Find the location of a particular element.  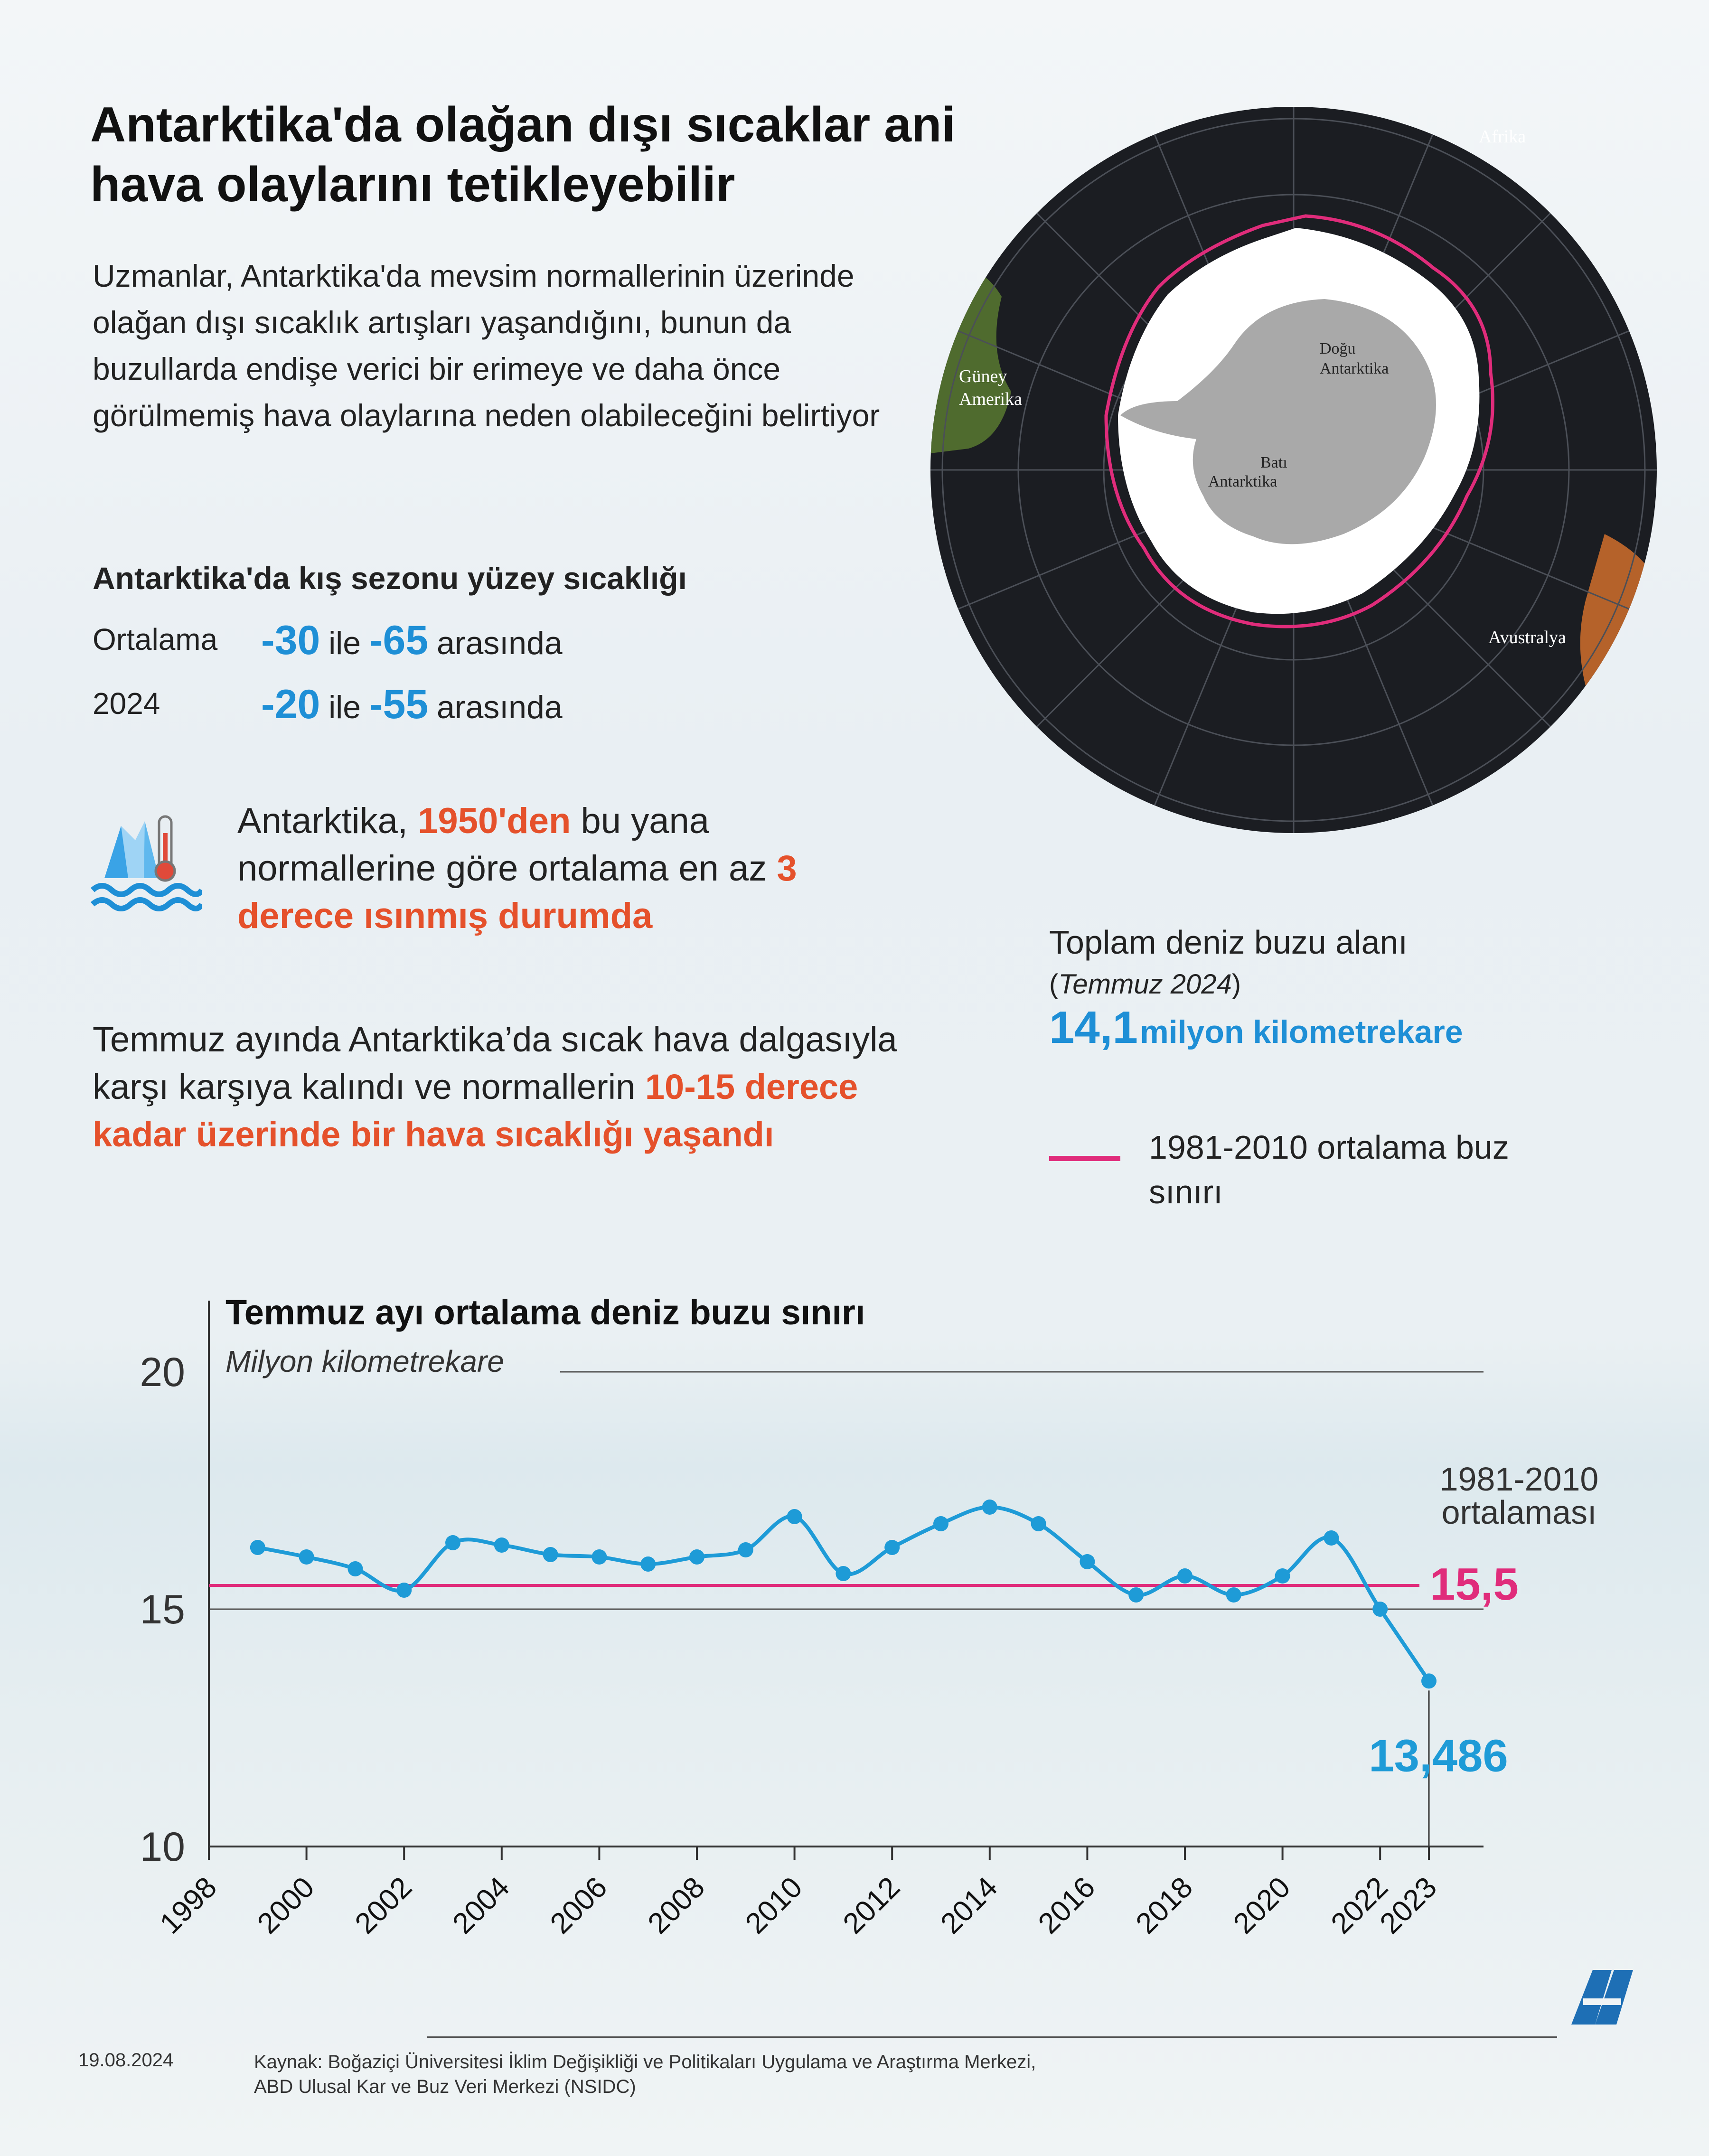

x-tick-label: 2002 is located at coordinates (383, 1905).